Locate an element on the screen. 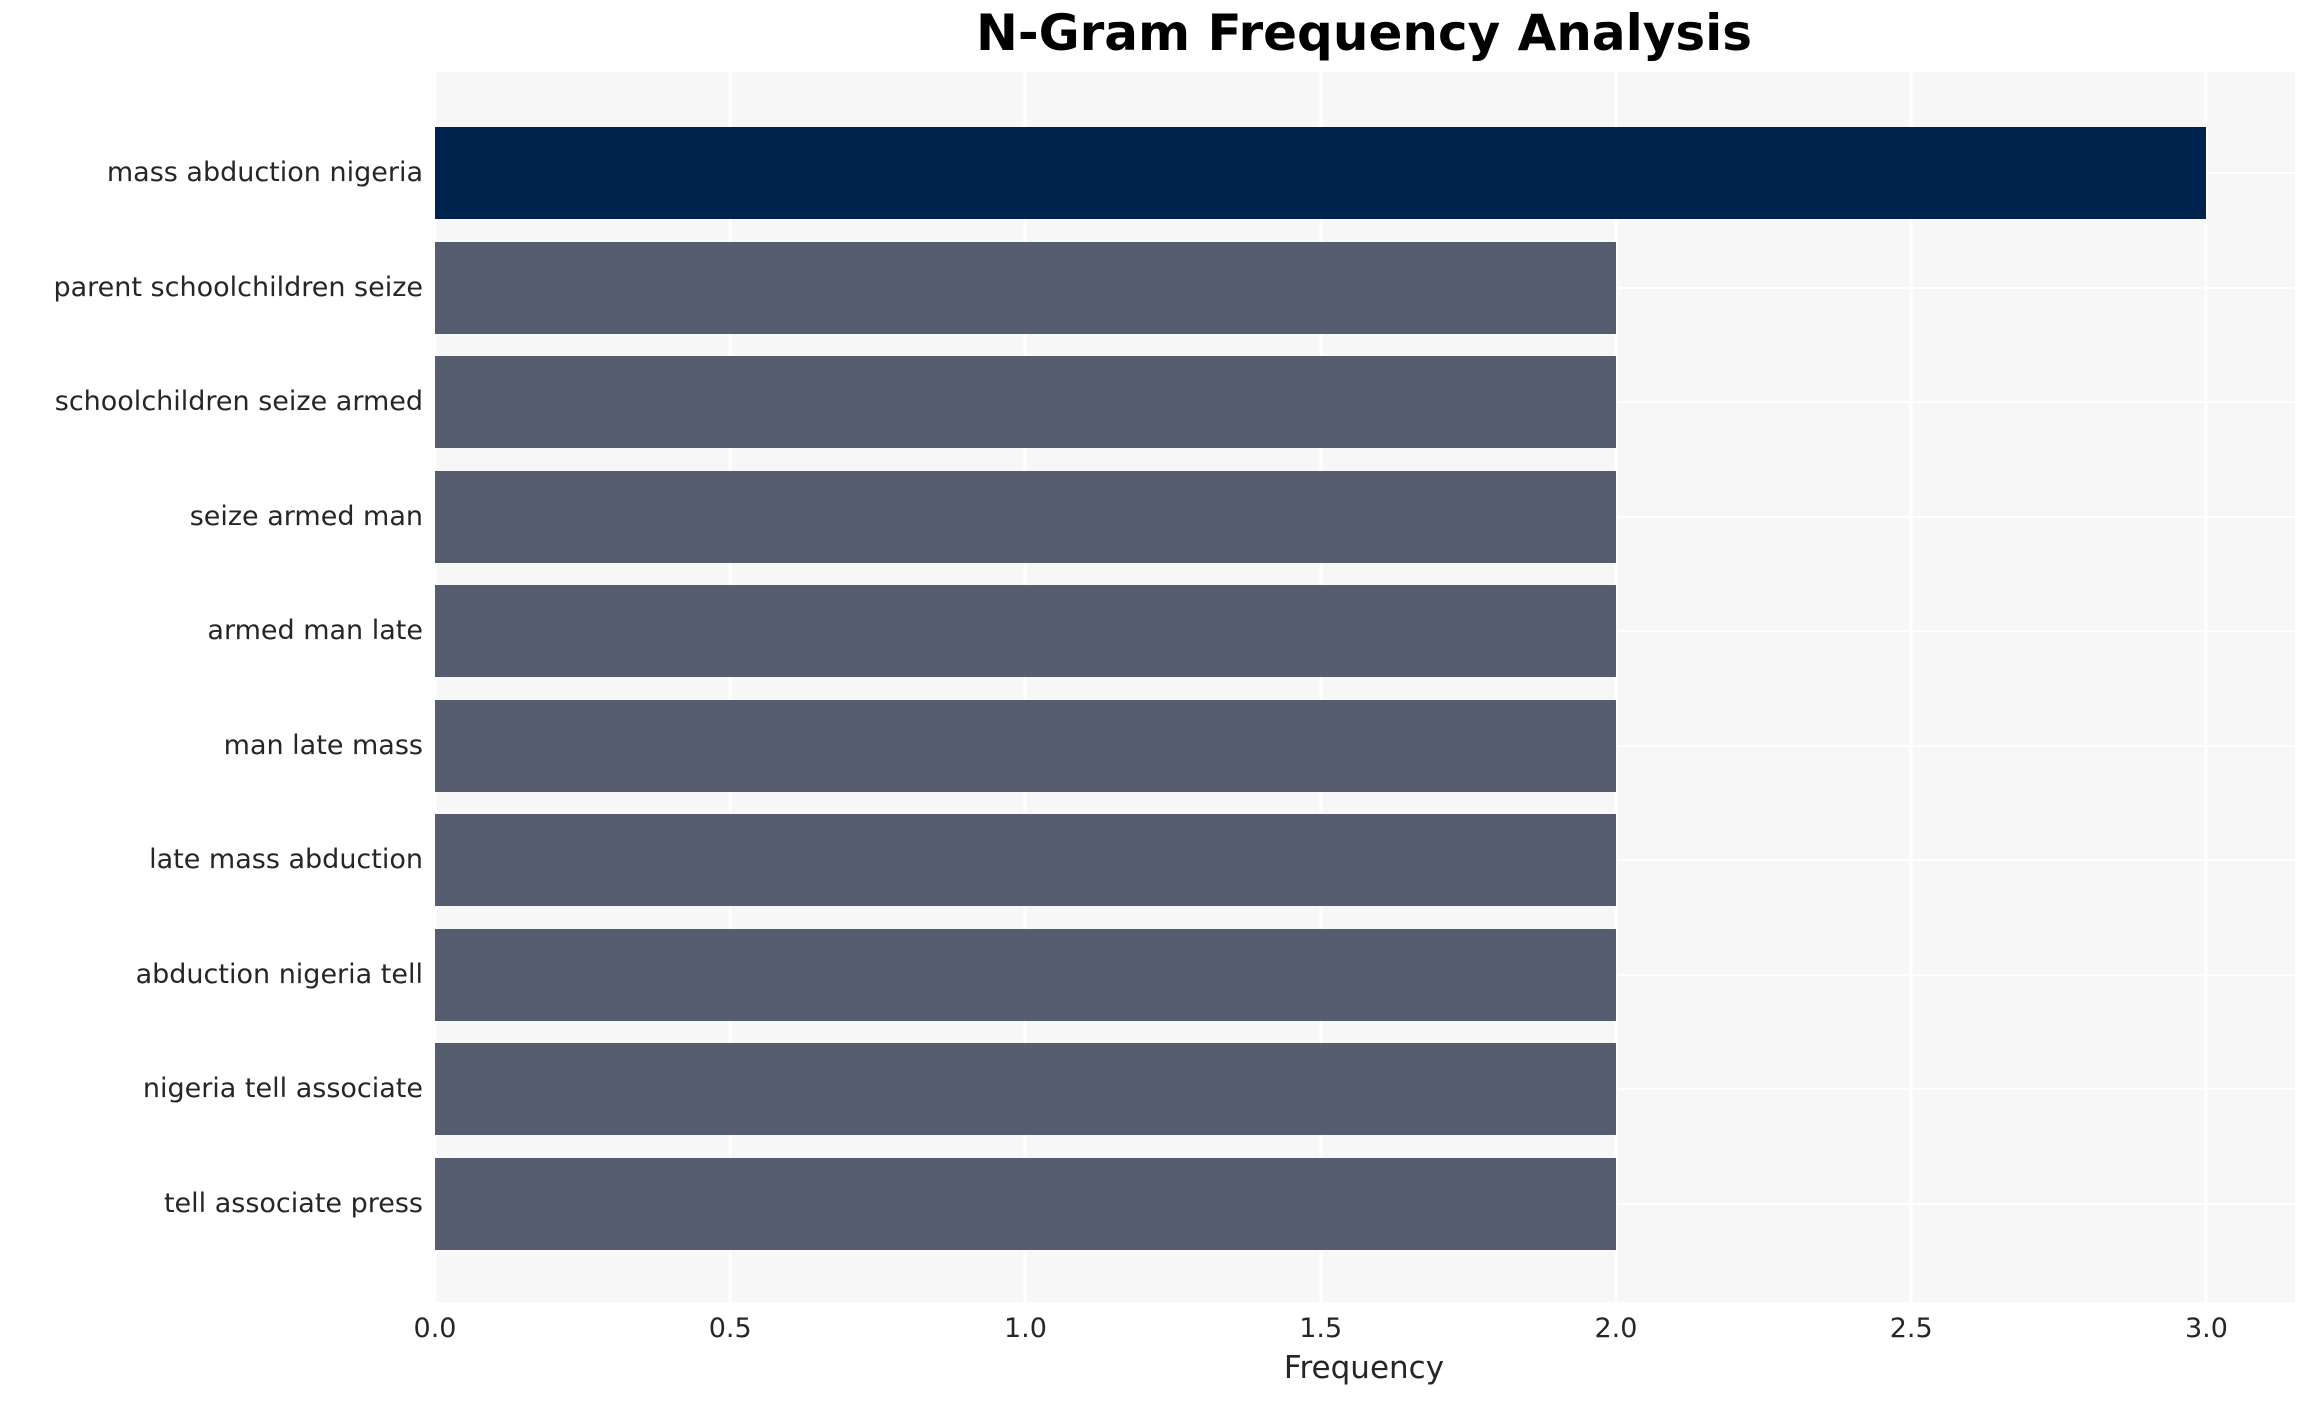 Image resolution: width=2313 pixels, height=1402 pixels. y-tick-label: seize armed man is located at coordinates (306, 516).